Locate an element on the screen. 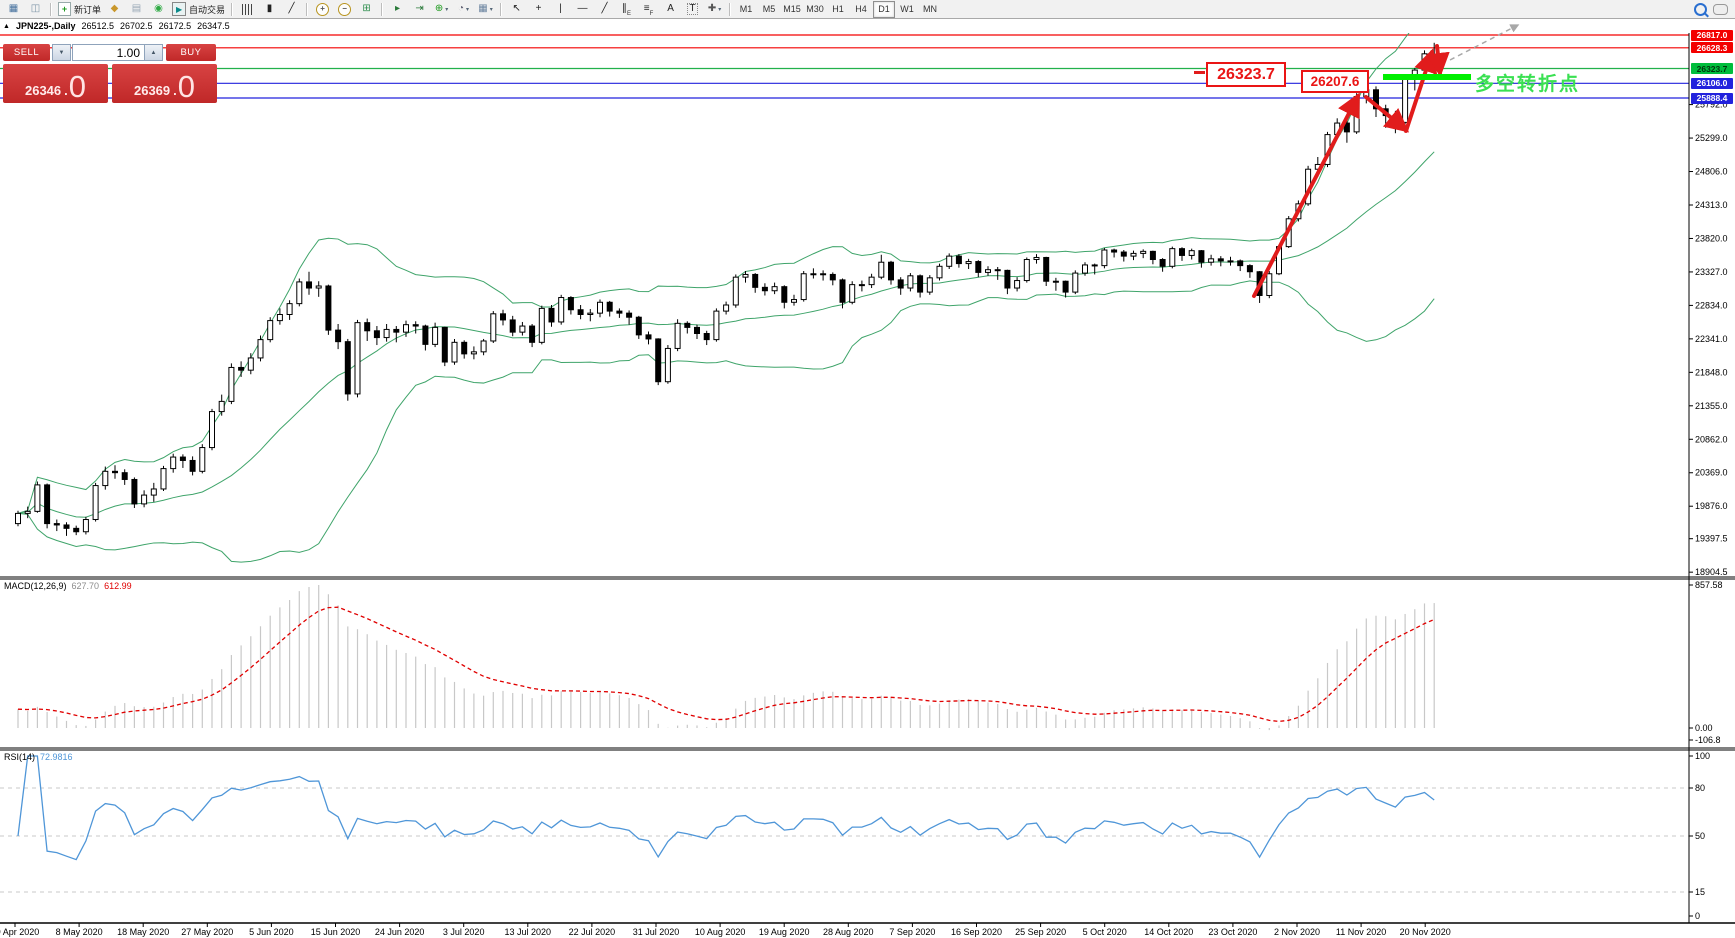  date-label-3-Jul-2020: 3 Jul 2020 is located at coordinates (463, 932).